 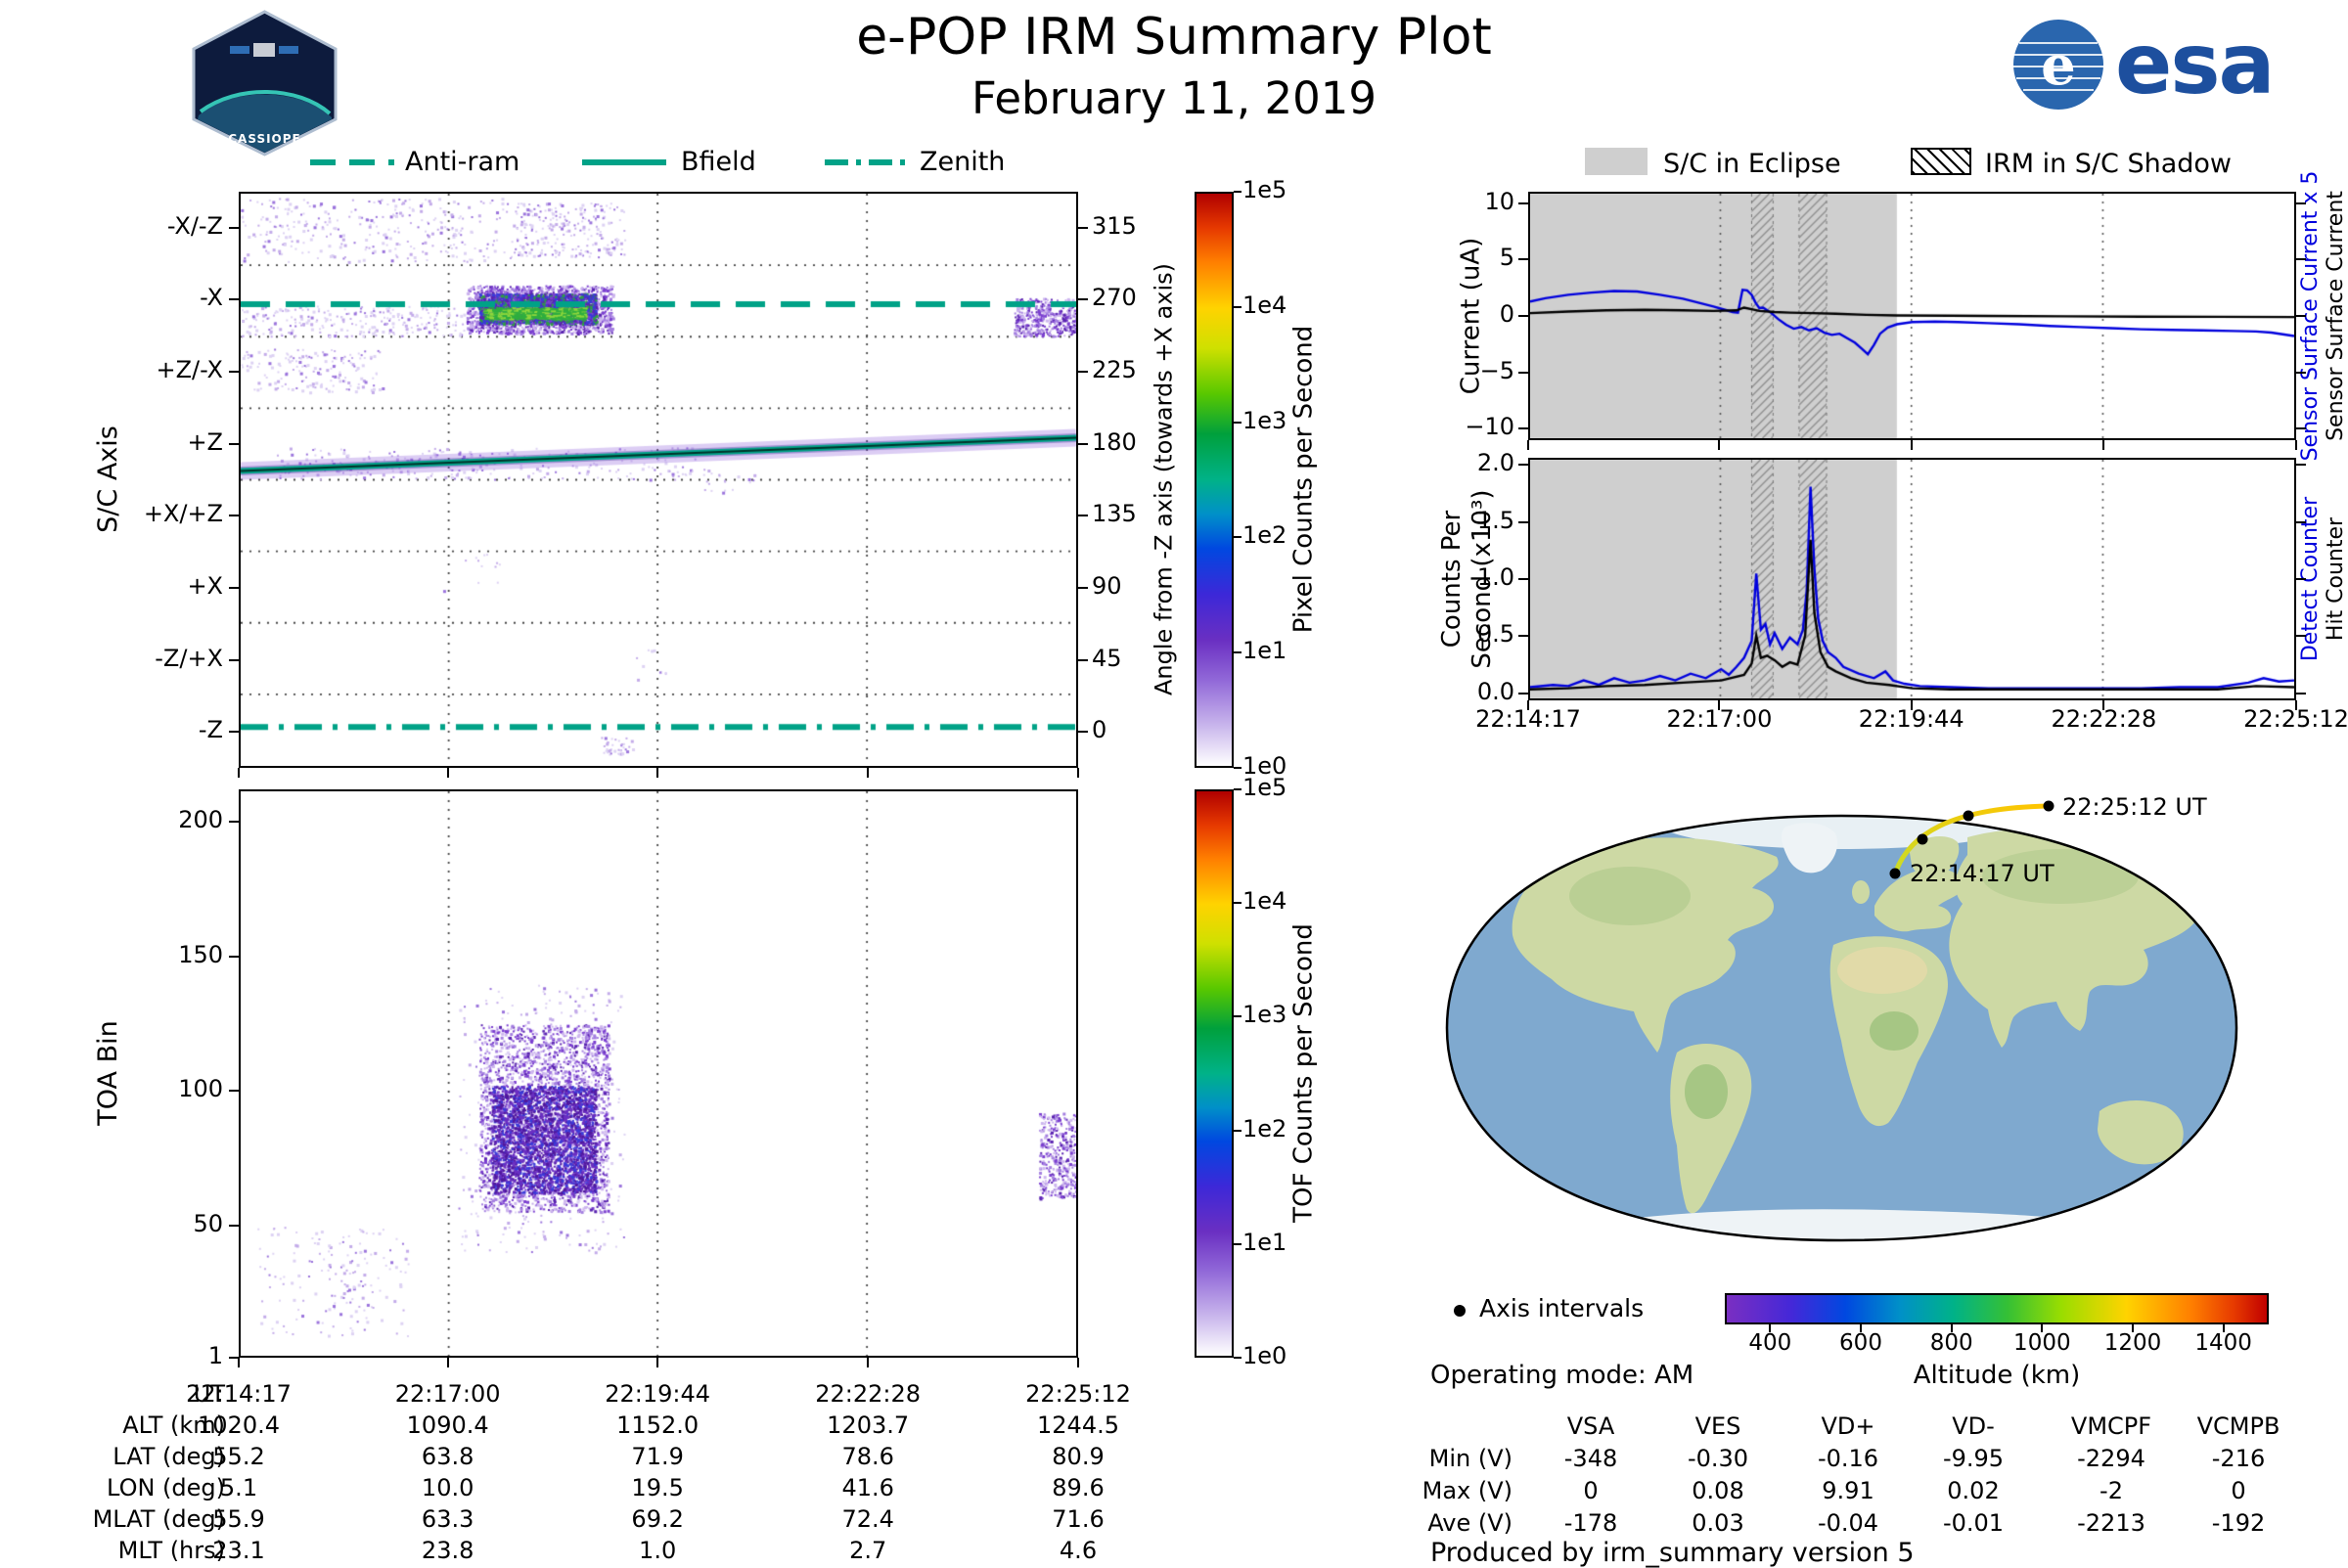 I want to click on angle-tick: 135, so click(x=1114, y=514).